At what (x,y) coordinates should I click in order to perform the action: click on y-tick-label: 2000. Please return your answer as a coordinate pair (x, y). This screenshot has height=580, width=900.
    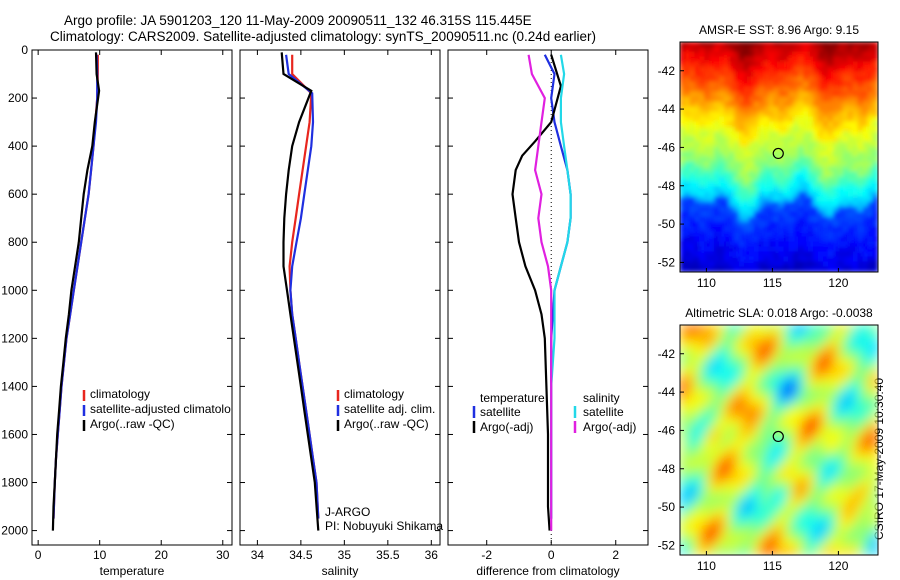
    Looking at the image, I should click on (14, 531).